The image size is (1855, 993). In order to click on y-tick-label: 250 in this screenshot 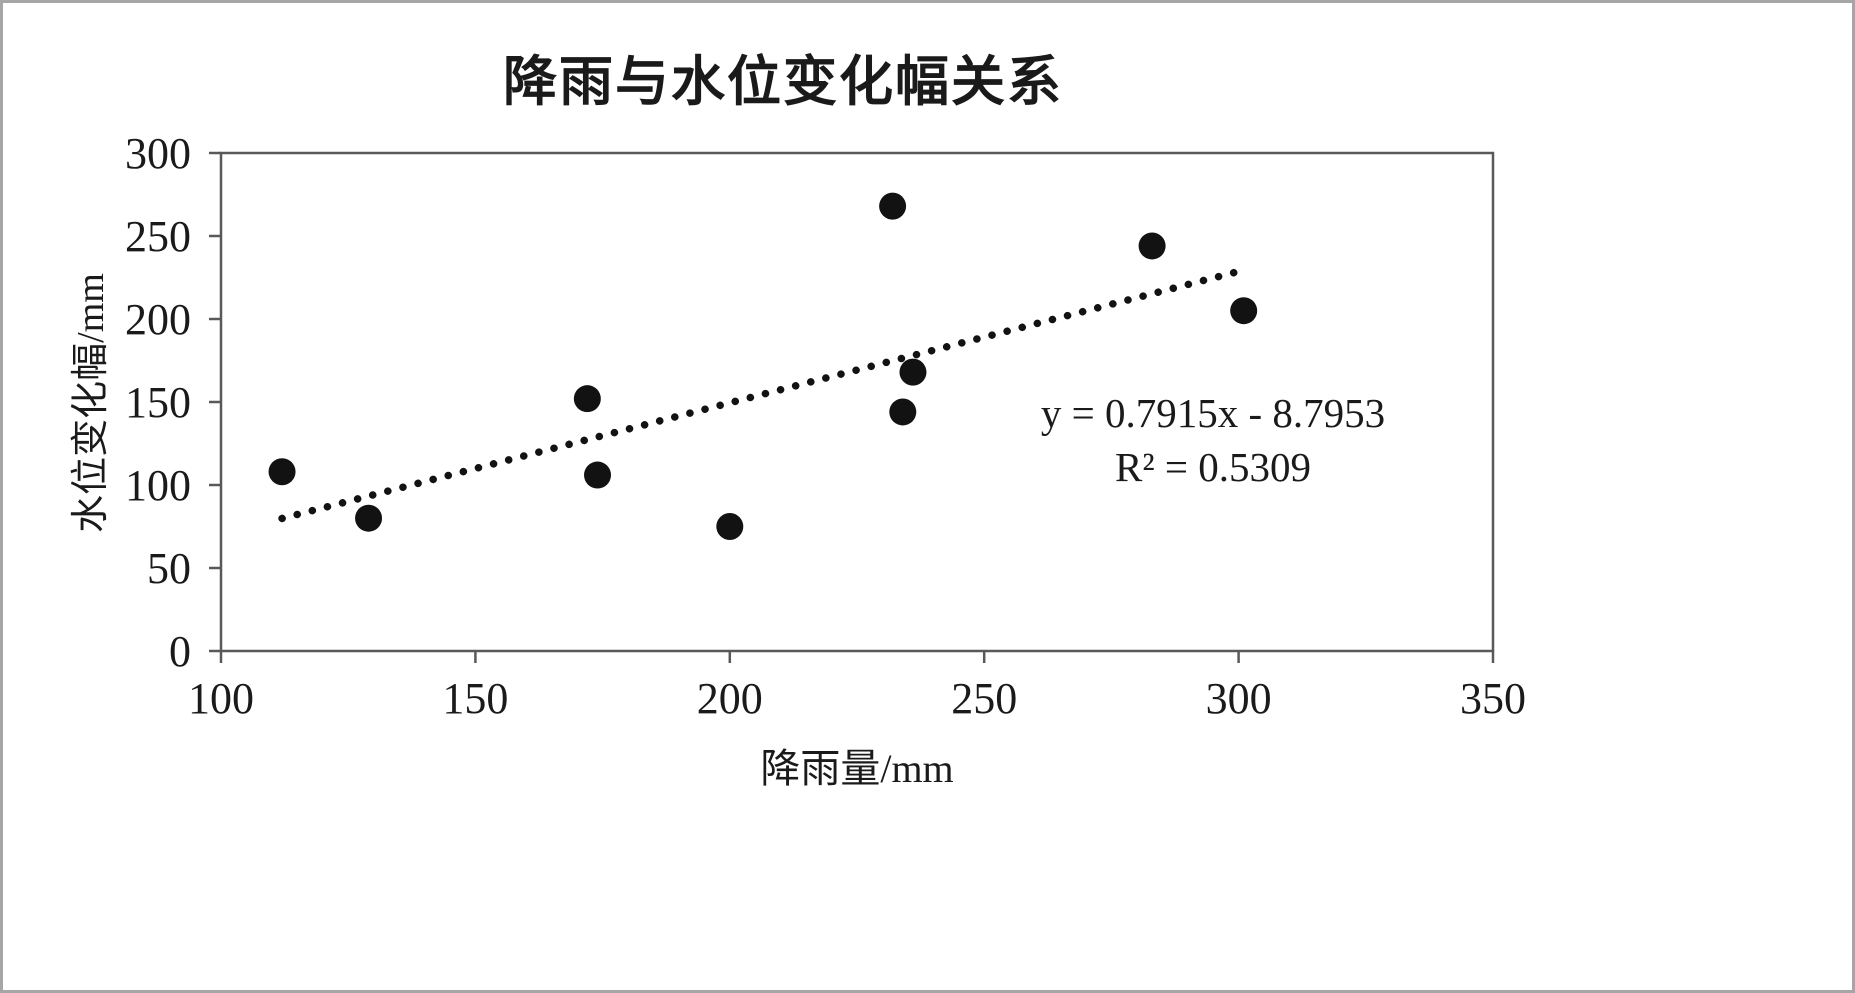, I will do `click(158, 236)`.